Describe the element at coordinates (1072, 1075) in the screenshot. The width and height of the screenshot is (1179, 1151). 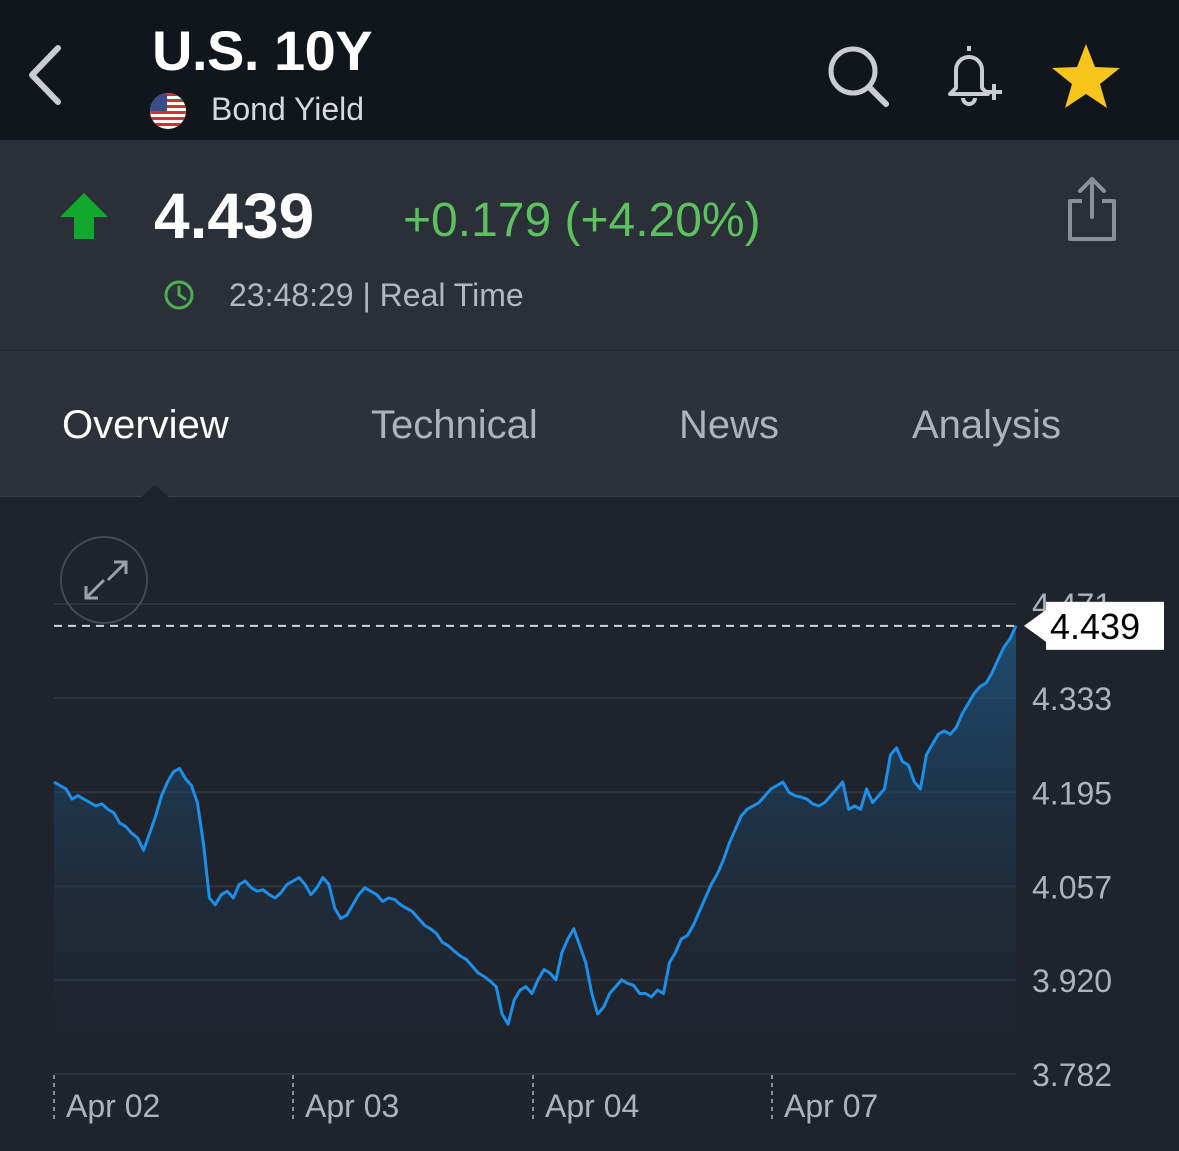
I see `y-tick-label: 3.782` at that location.